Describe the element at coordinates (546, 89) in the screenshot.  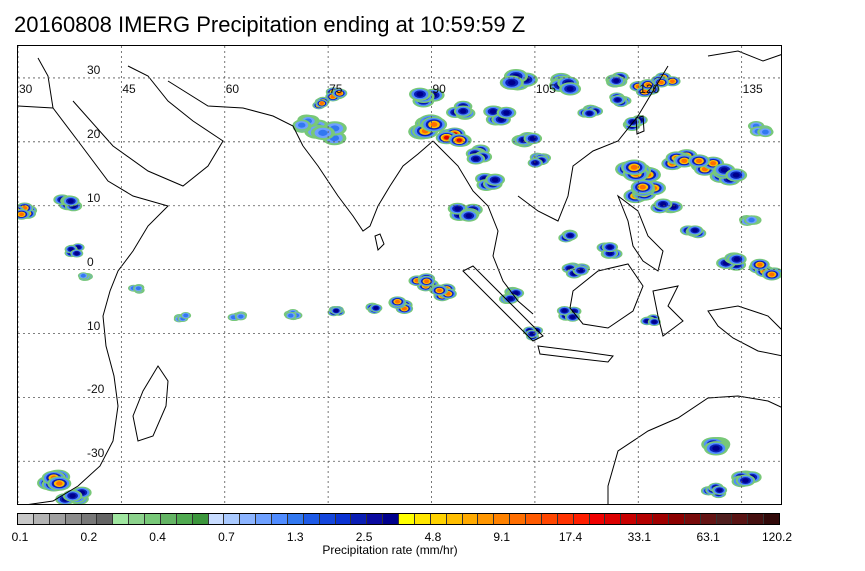
I see `longitude-label: 105` at that location.